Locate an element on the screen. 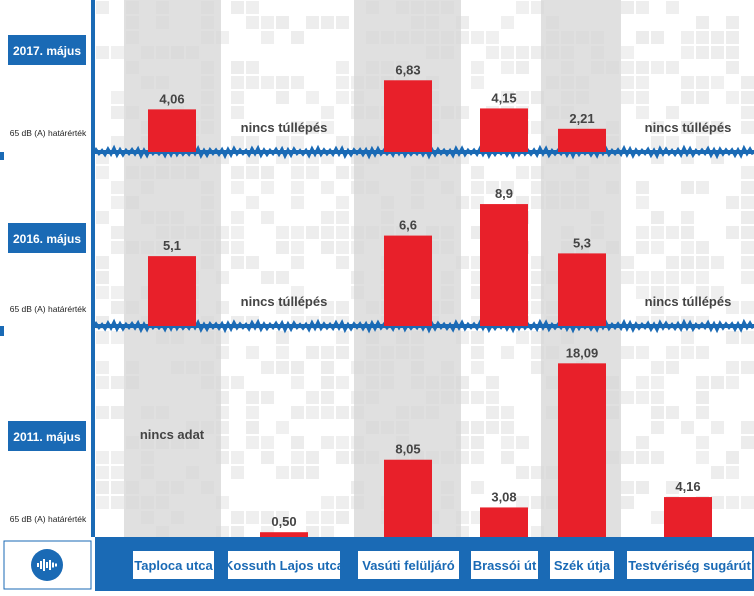  panel-title-box is located at coordinates (47, 436).